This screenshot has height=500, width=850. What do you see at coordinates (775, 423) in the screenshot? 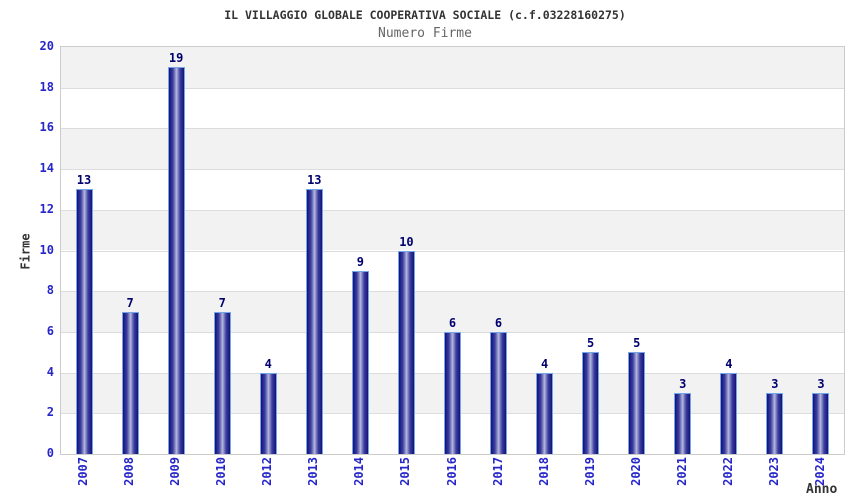
I see `bar-2023` at bounding box center [775, 423].